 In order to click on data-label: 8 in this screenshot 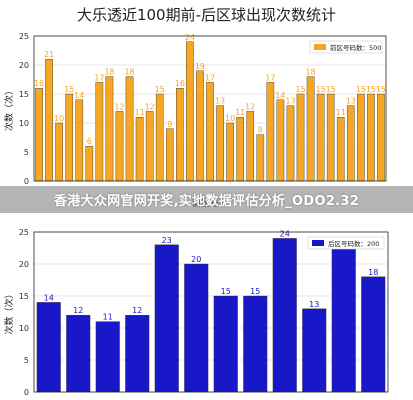, I will do `click(260, 130)`.